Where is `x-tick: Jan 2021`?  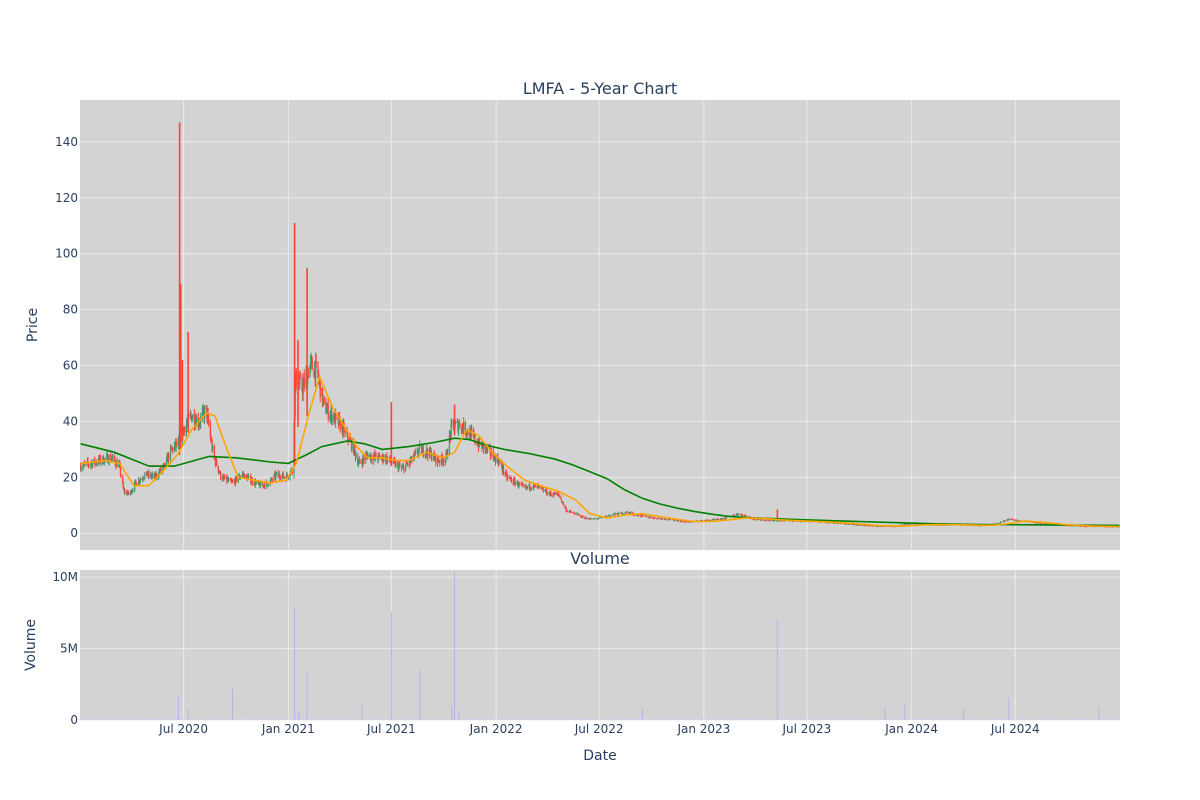 x-tick: Jan 2021 is located at coordinates (288, 729).